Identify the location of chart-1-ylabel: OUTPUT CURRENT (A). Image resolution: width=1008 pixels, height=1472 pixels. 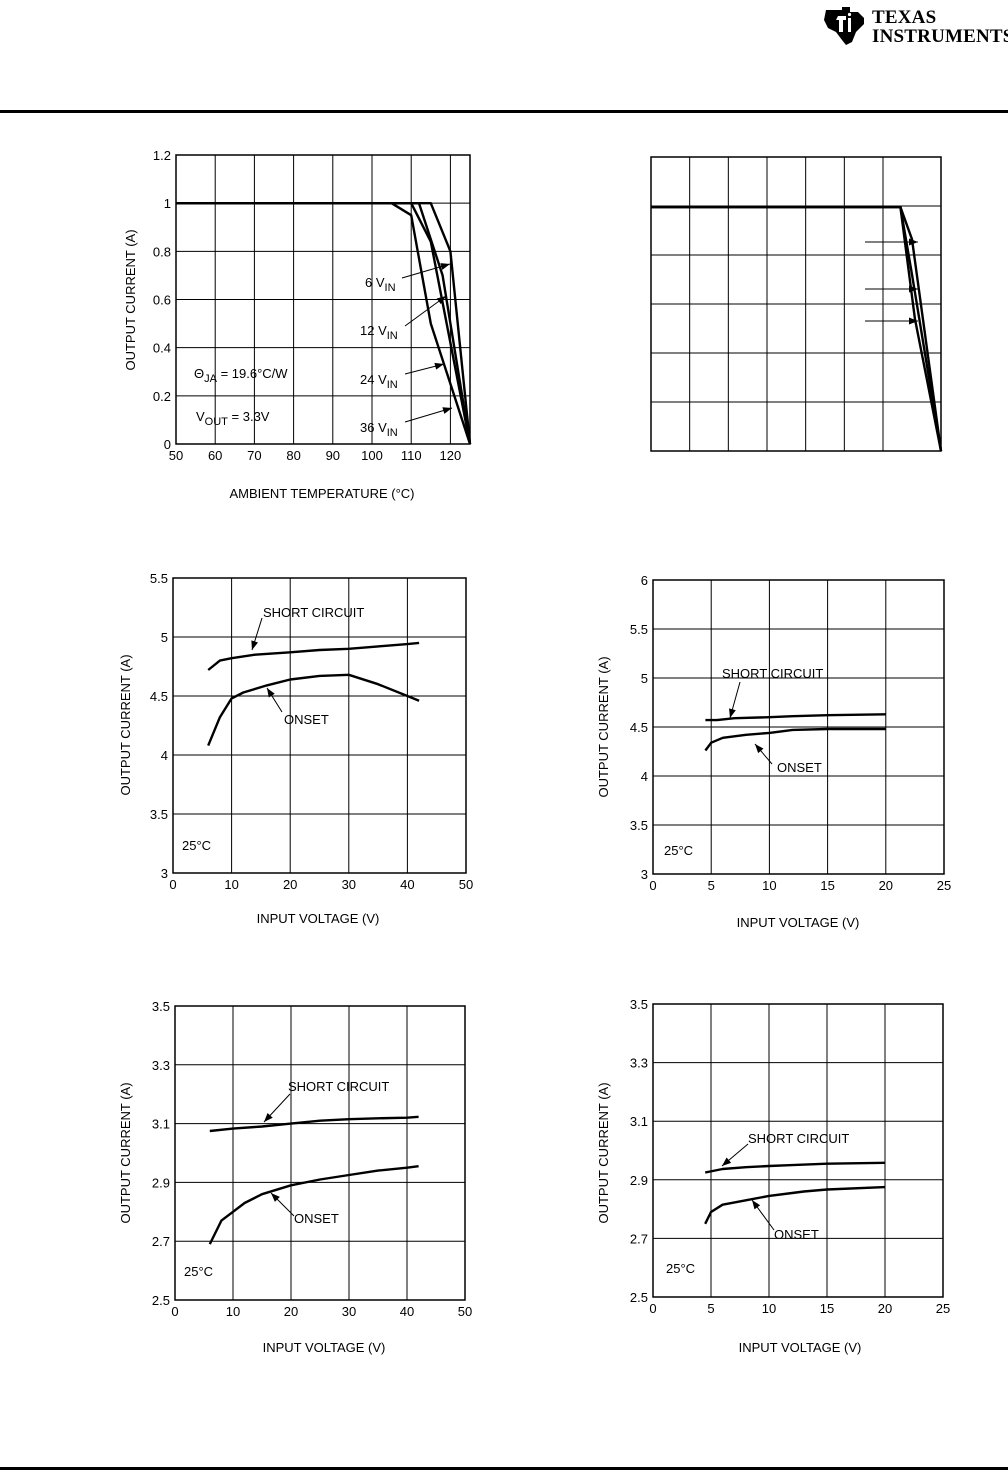
(130, 299).